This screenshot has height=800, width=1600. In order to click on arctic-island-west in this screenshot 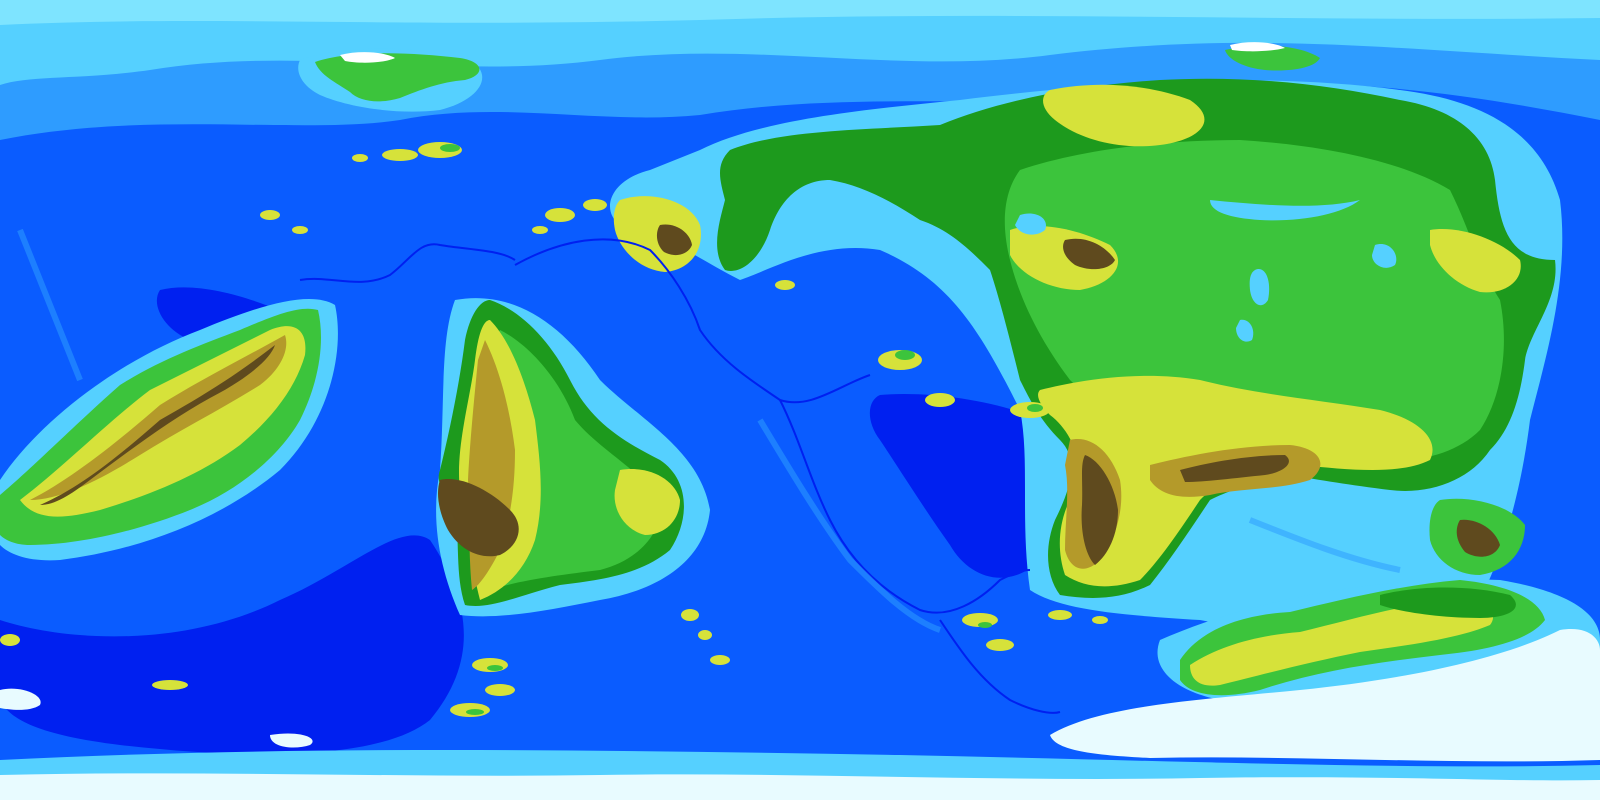, I will do `click(397, 77)`.